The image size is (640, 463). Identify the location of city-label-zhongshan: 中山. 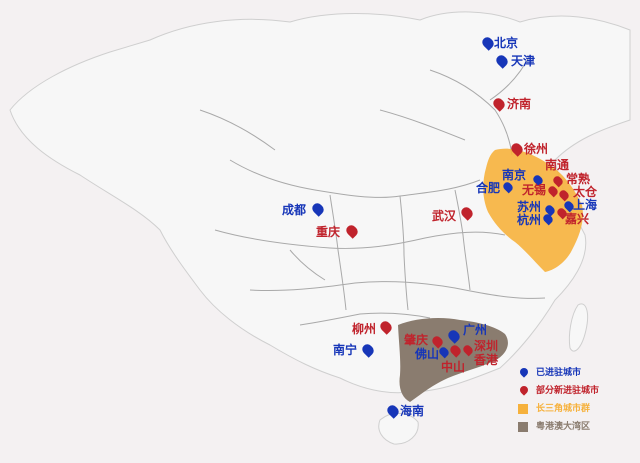
(453, 367).